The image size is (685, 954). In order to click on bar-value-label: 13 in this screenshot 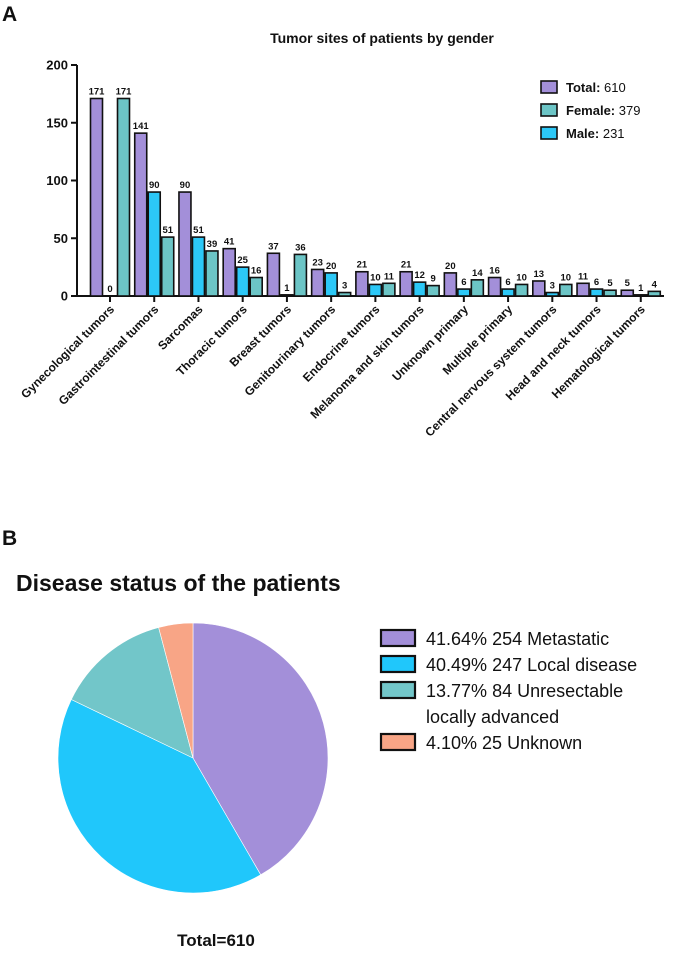, I will do `click(539, 274)`.